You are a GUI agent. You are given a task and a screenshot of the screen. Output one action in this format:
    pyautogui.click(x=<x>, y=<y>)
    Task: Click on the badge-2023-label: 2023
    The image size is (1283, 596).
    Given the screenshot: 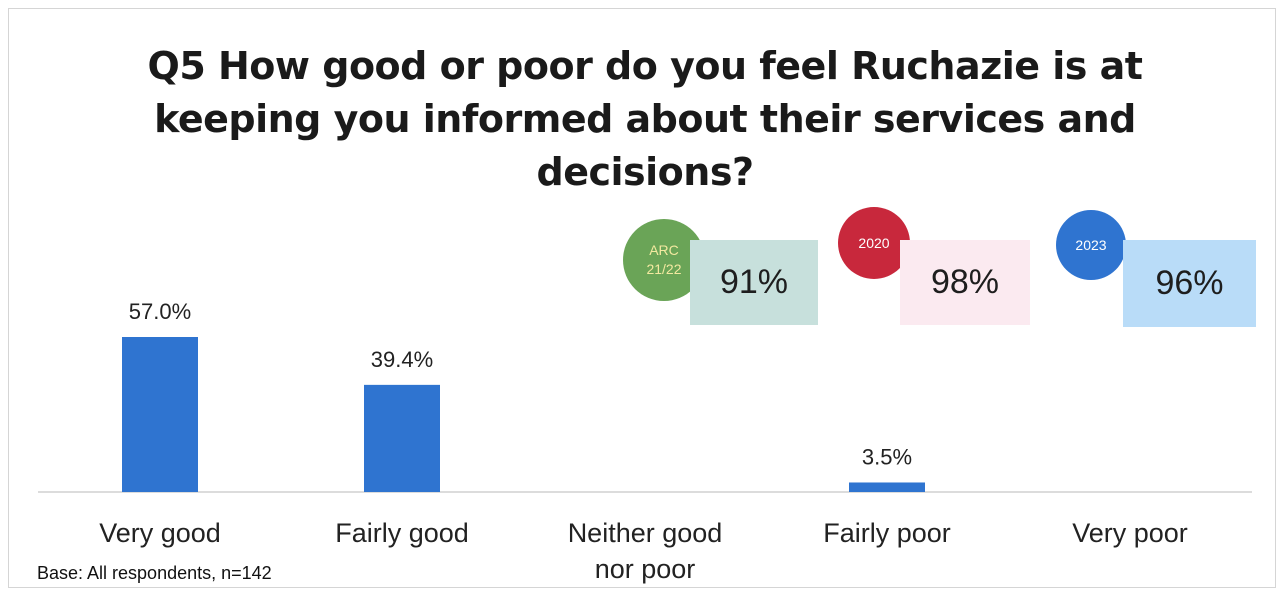 What is the action you would take?
    pyautogui.click(x=1090, y=245)
    